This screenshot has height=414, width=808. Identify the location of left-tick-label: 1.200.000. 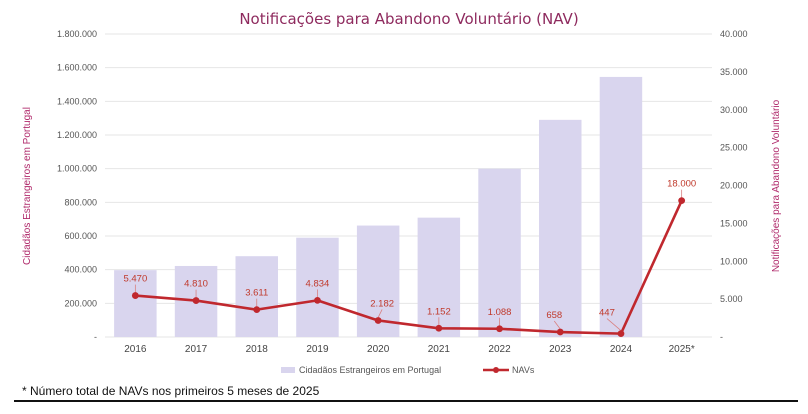
(77, 135).